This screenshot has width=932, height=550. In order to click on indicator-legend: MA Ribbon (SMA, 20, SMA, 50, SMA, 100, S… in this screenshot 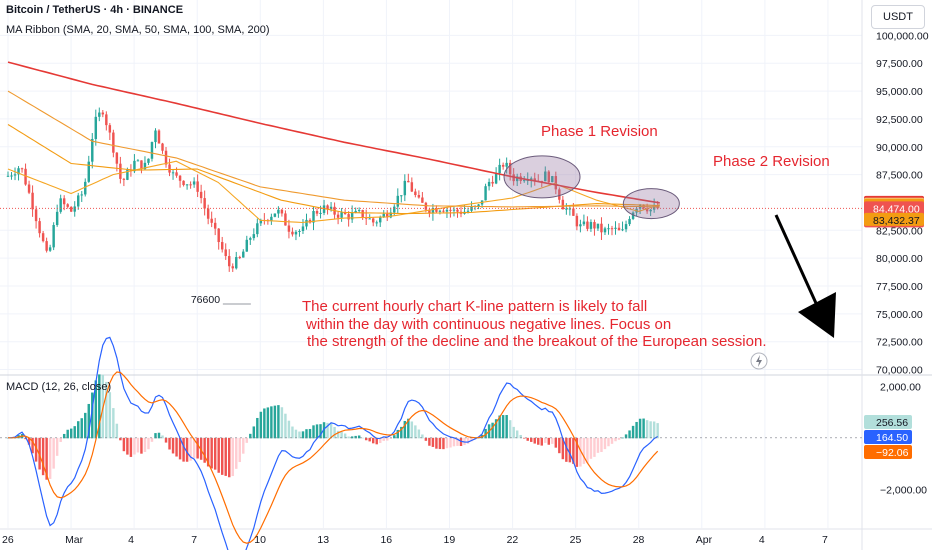, I will do `click(138, 30)`.